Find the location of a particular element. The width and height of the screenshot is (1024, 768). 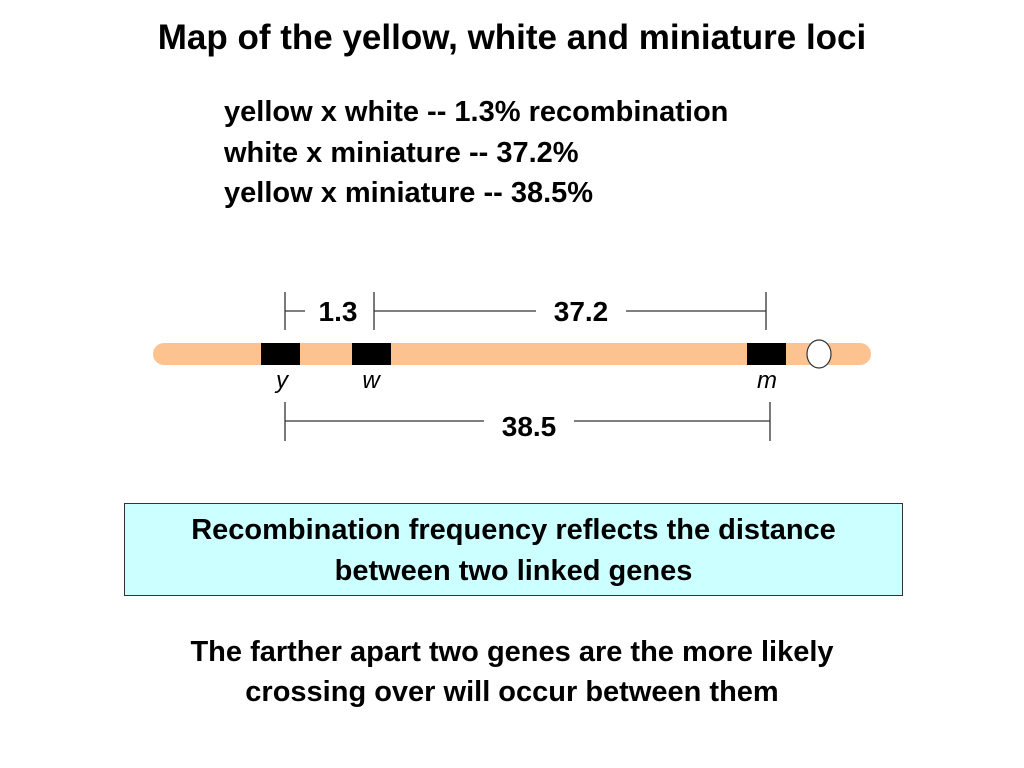

gene-label-y: y is located at coordinates (282, 380).